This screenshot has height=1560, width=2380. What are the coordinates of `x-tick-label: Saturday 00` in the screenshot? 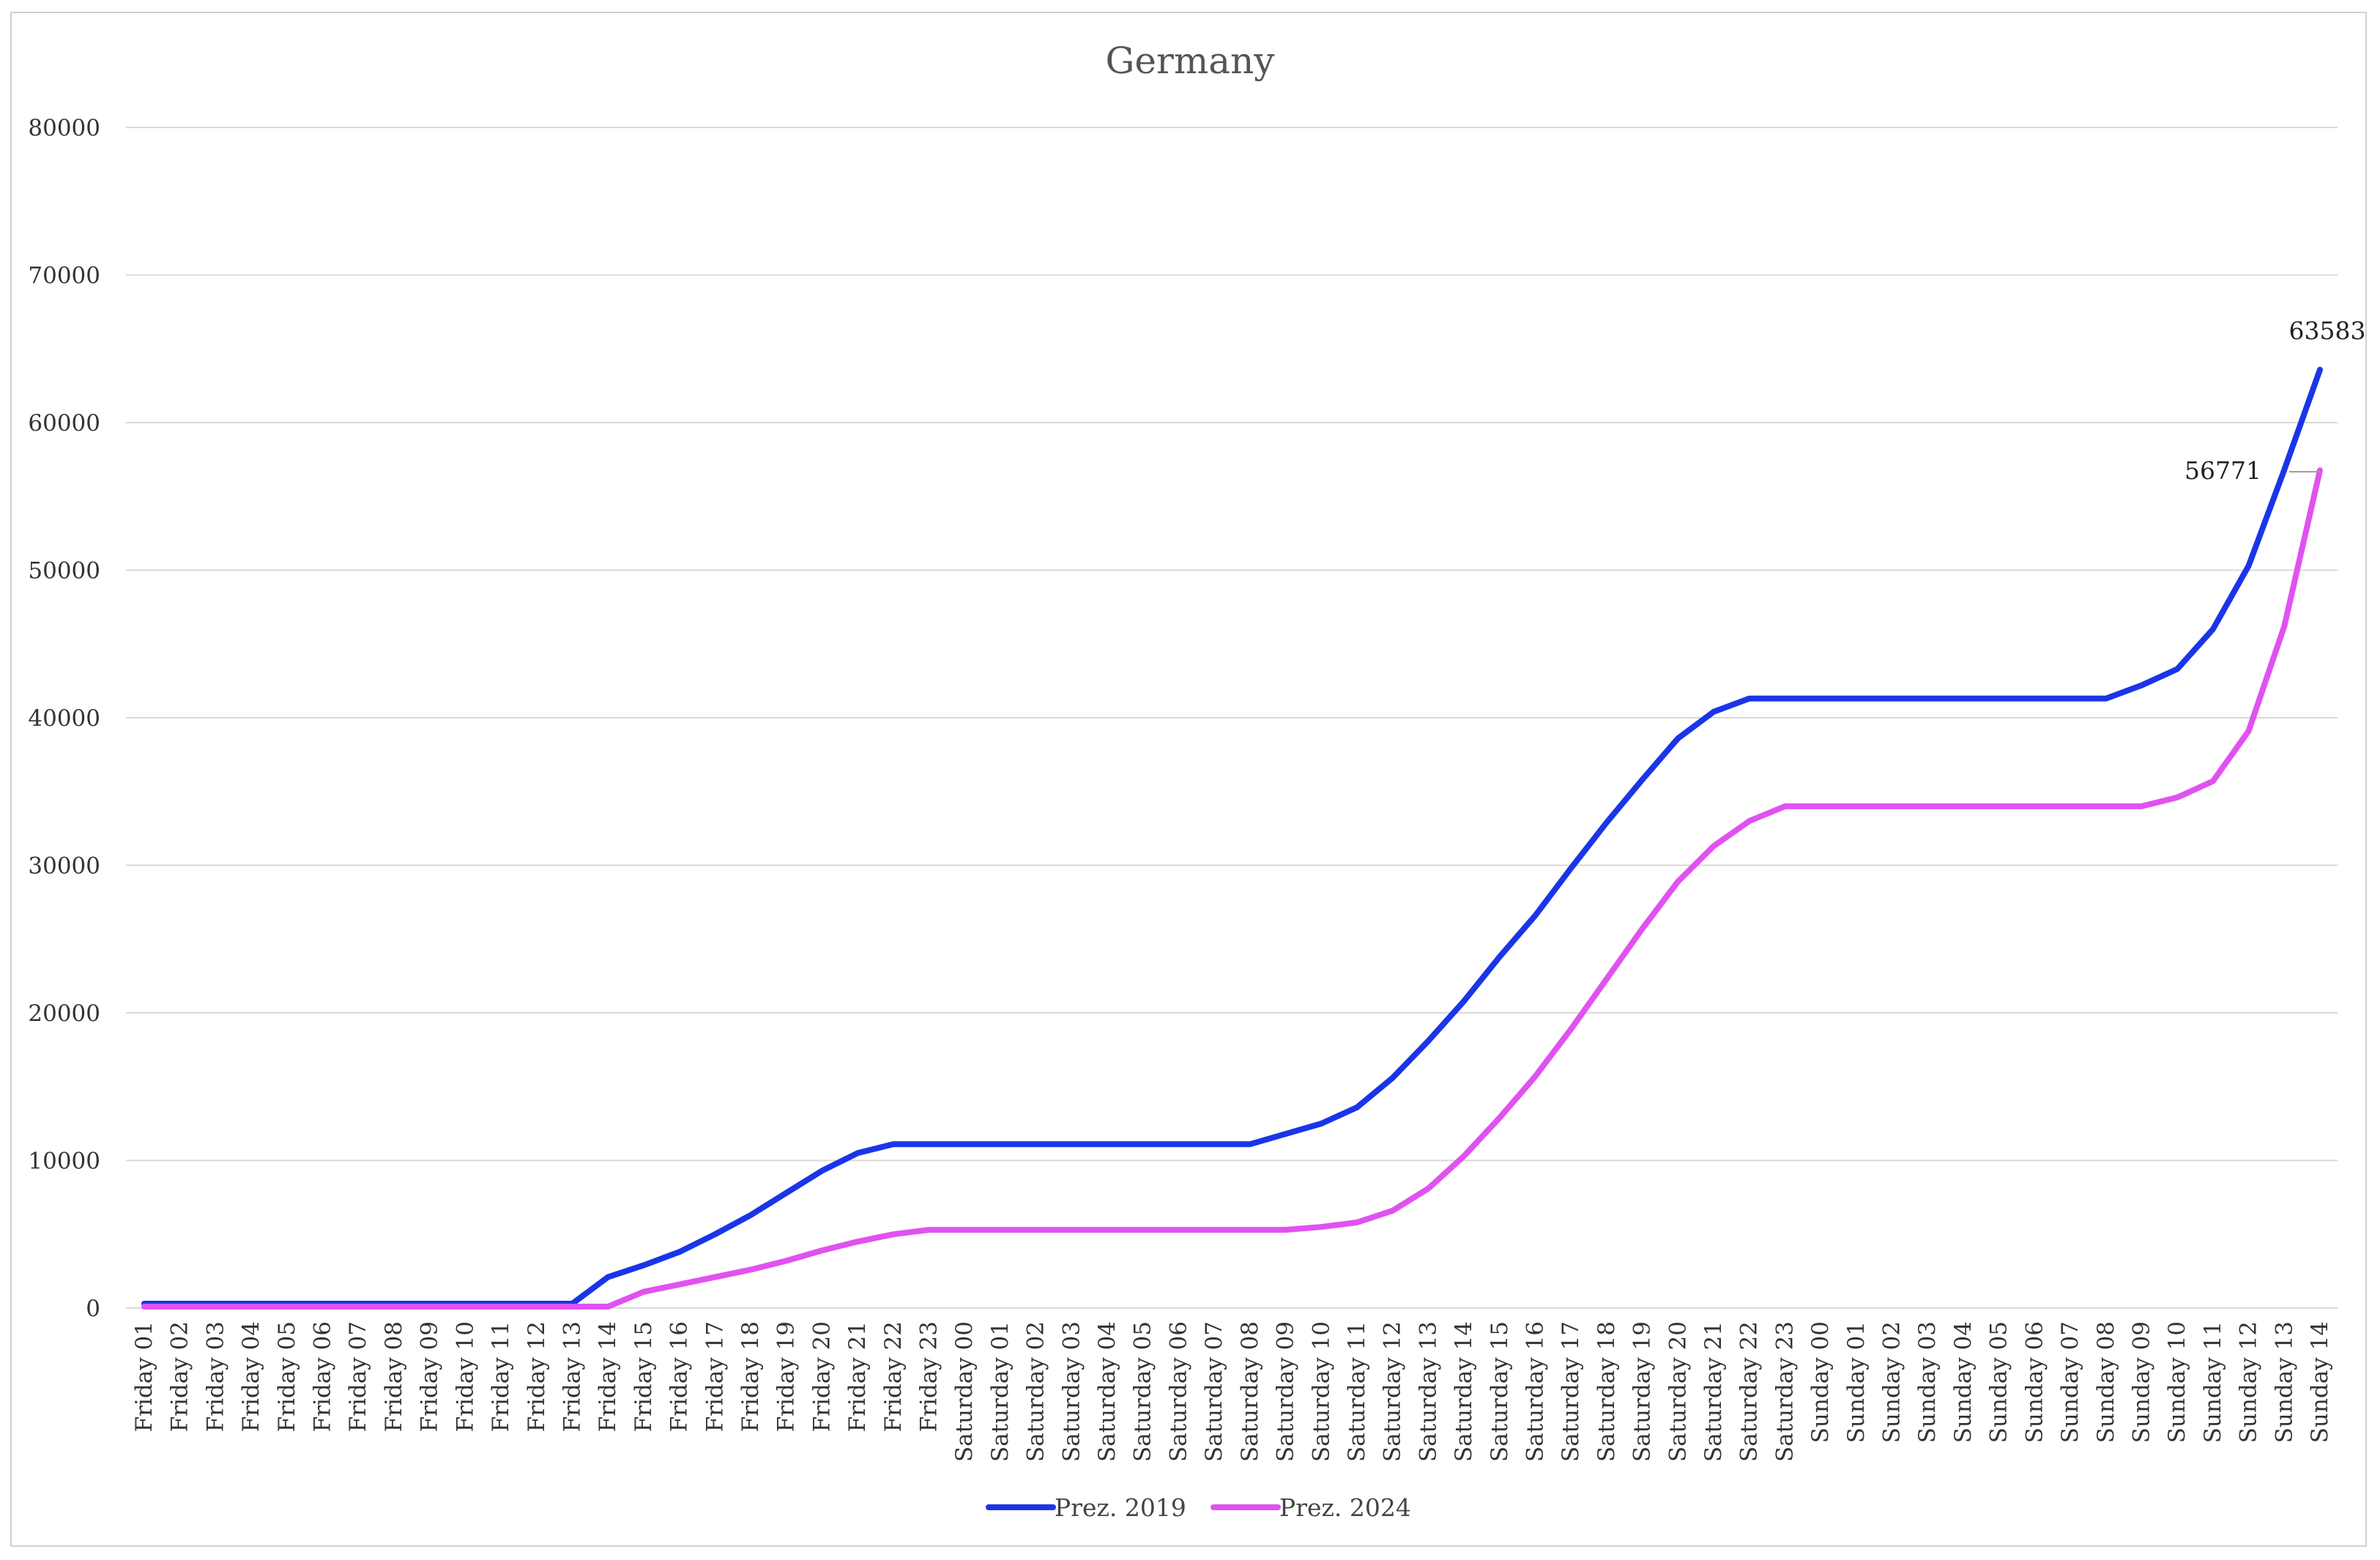 It's located at (964, 1391).